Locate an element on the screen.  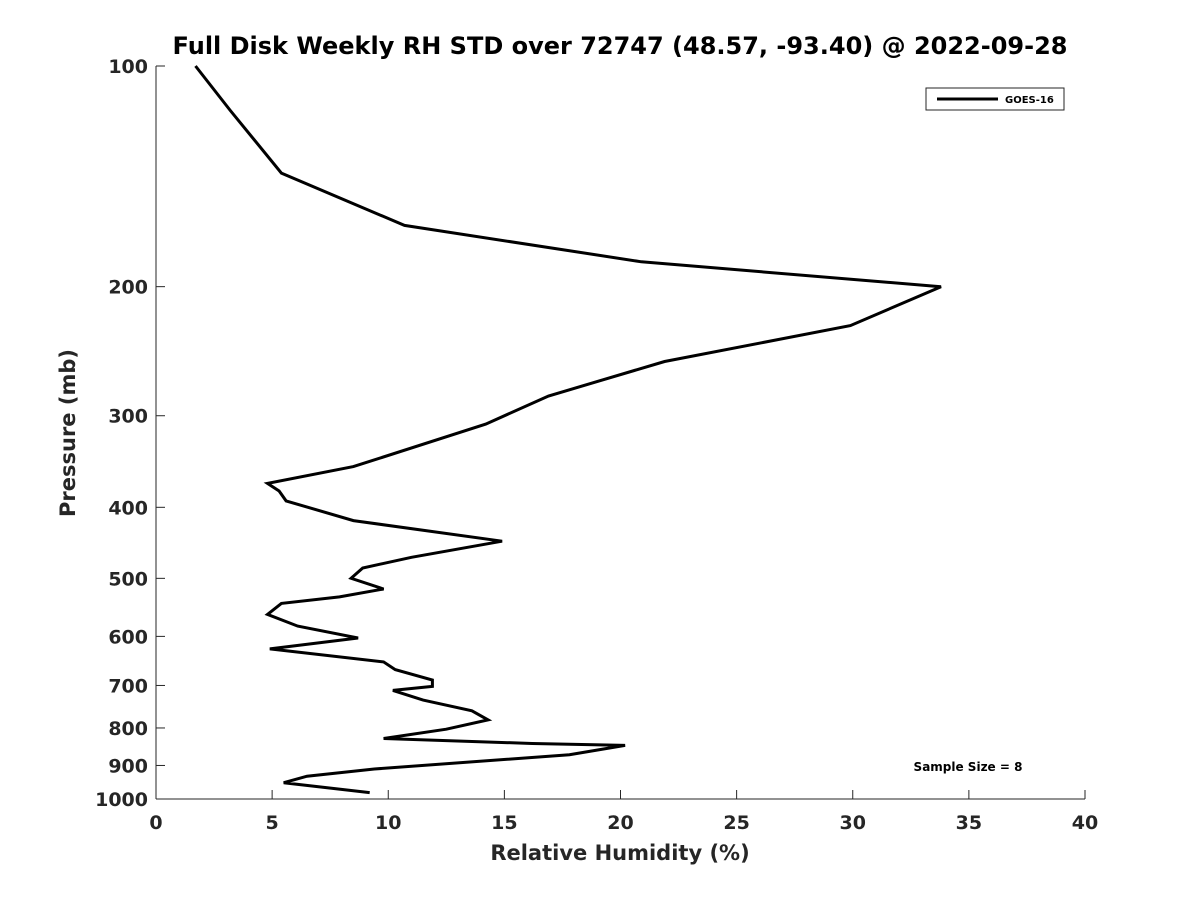
y-tick-label: 600 is located at coordinates (128, 637).